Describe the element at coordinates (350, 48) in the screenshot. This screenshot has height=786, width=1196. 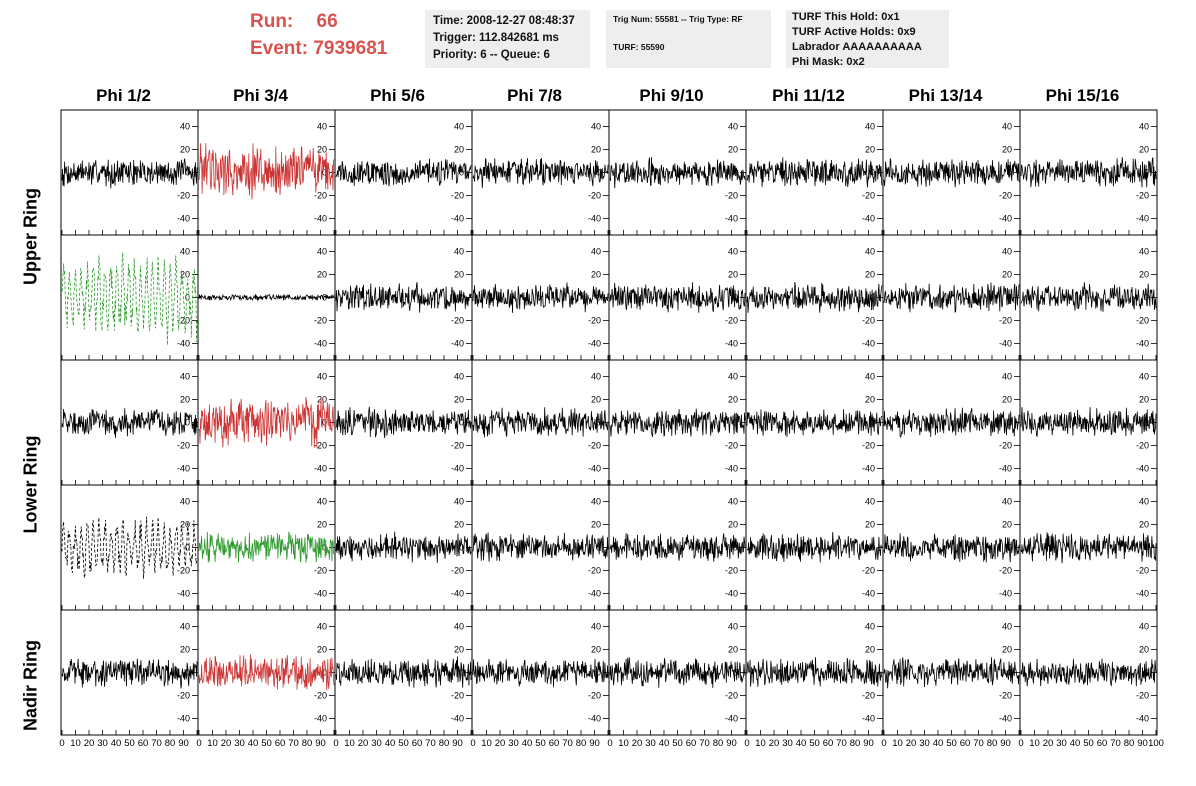
I see `event-value: 7939681` at that location.